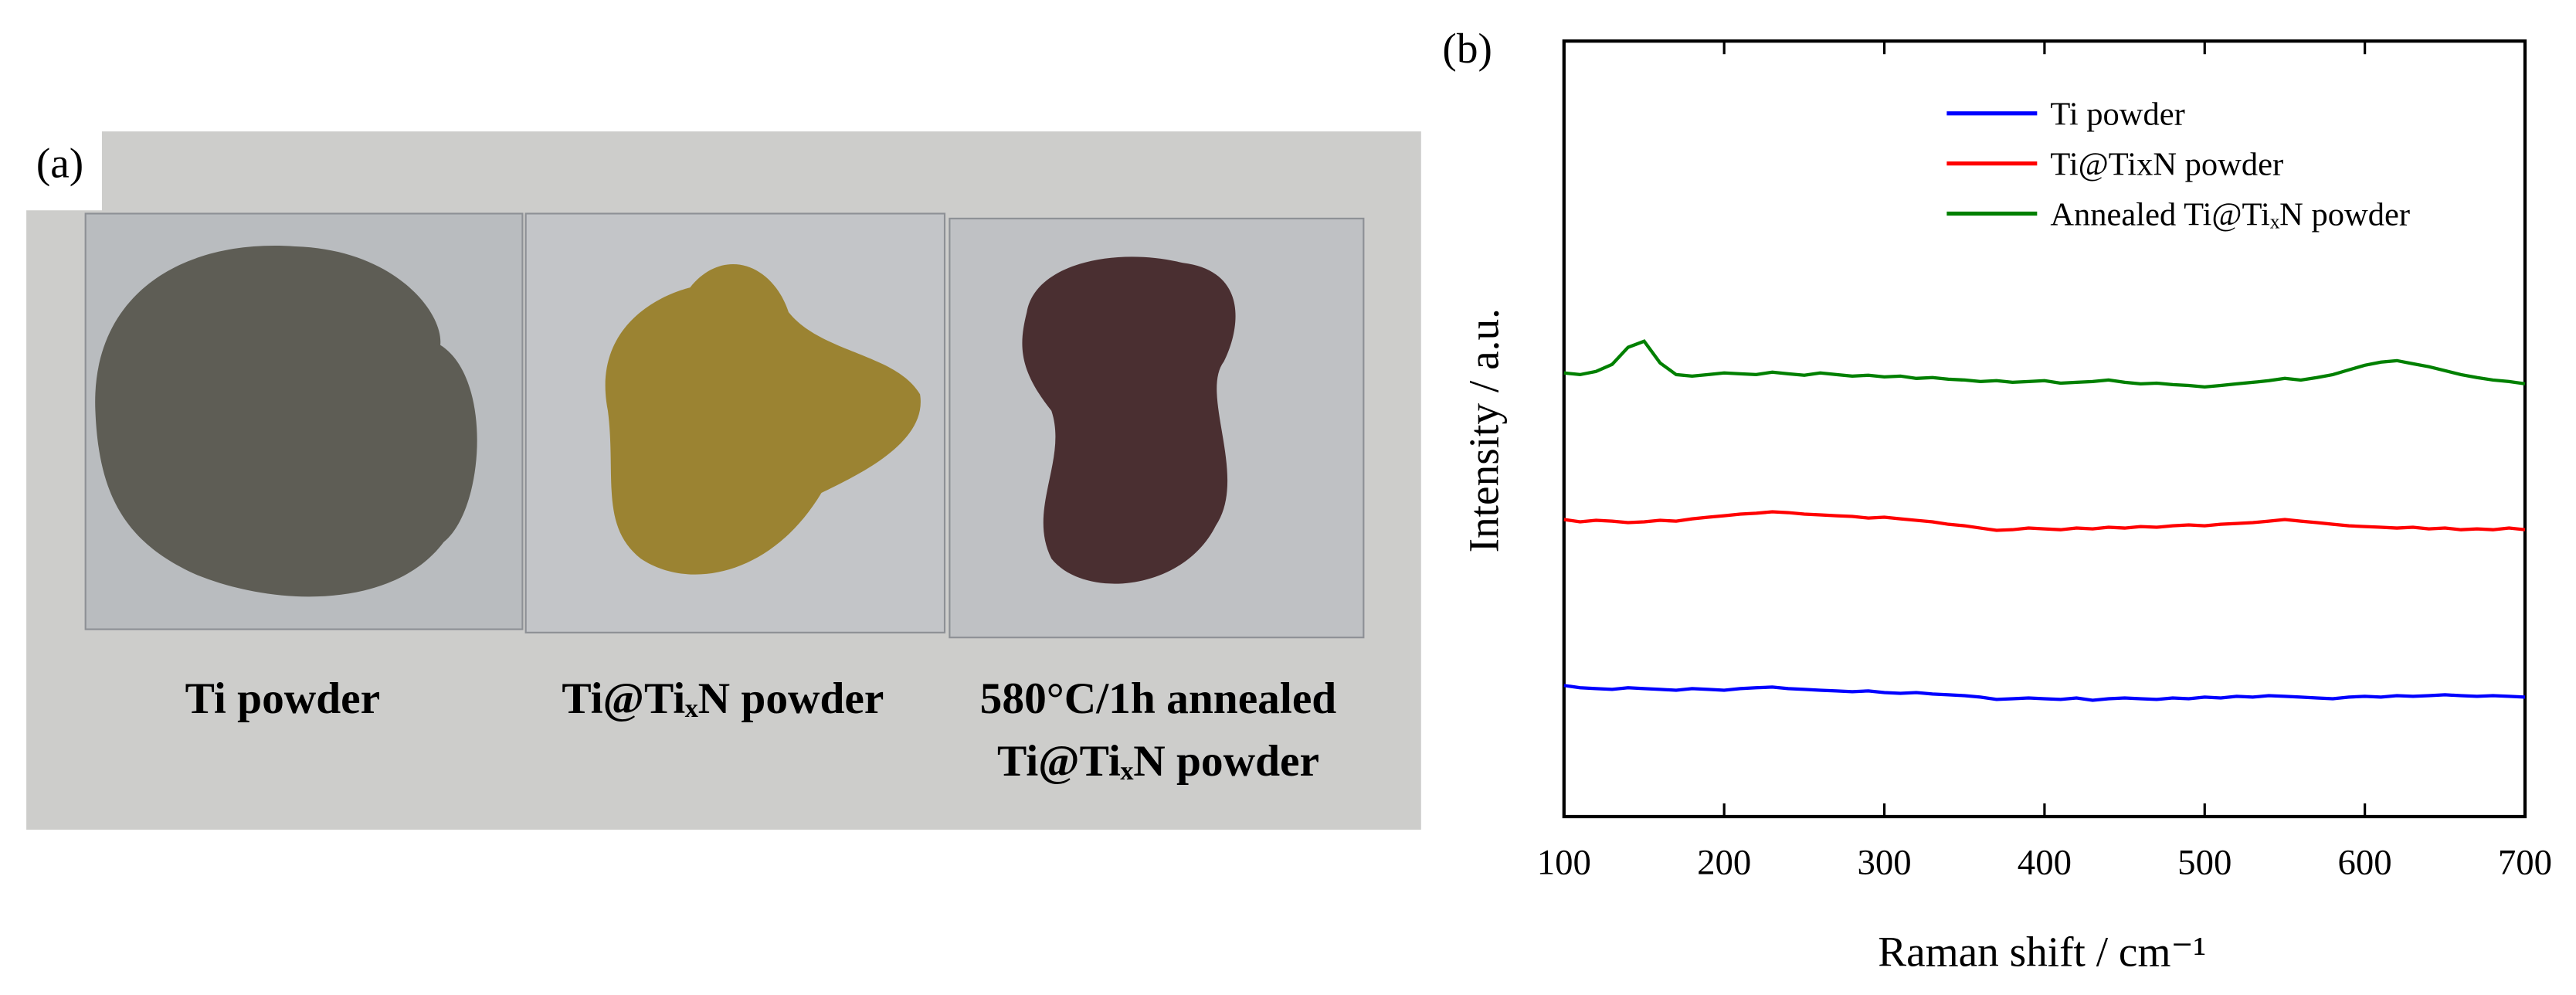  I want to click on panel-label: (b), so click(1467, 48).